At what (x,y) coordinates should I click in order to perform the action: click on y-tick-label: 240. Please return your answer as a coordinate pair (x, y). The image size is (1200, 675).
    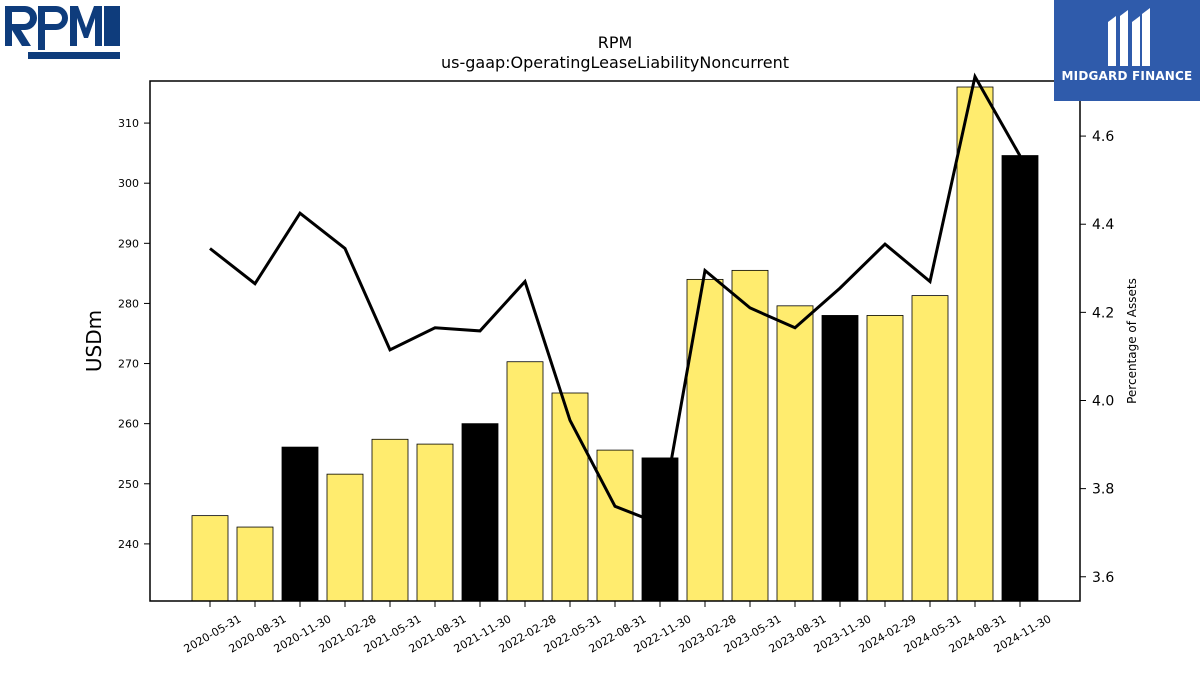
    Looking at the image, I should click on (128, 544).